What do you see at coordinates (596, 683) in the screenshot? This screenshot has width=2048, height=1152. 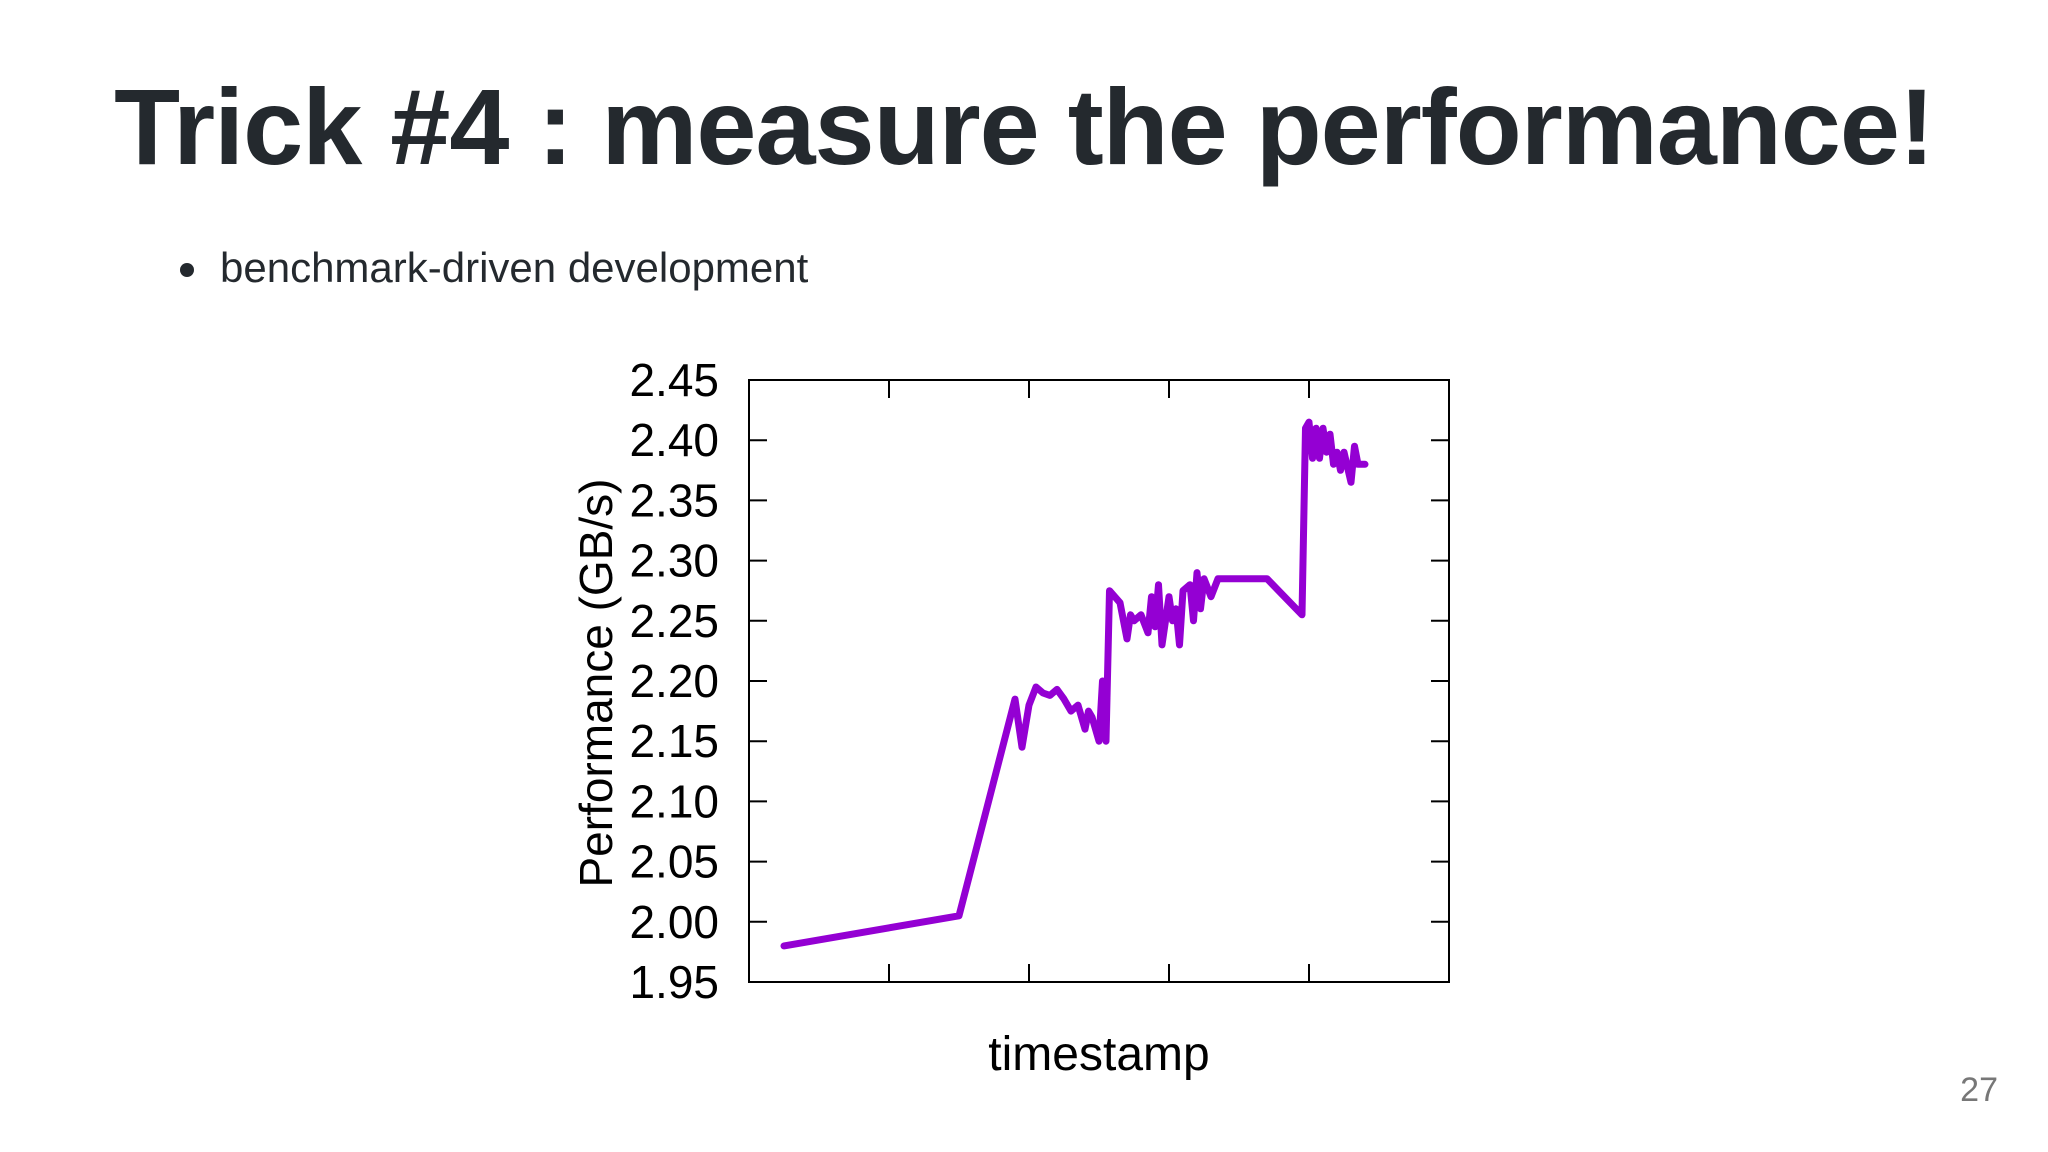 I see `y-axis-label: Performance (GB/s)` at bounding box center [596, 683].